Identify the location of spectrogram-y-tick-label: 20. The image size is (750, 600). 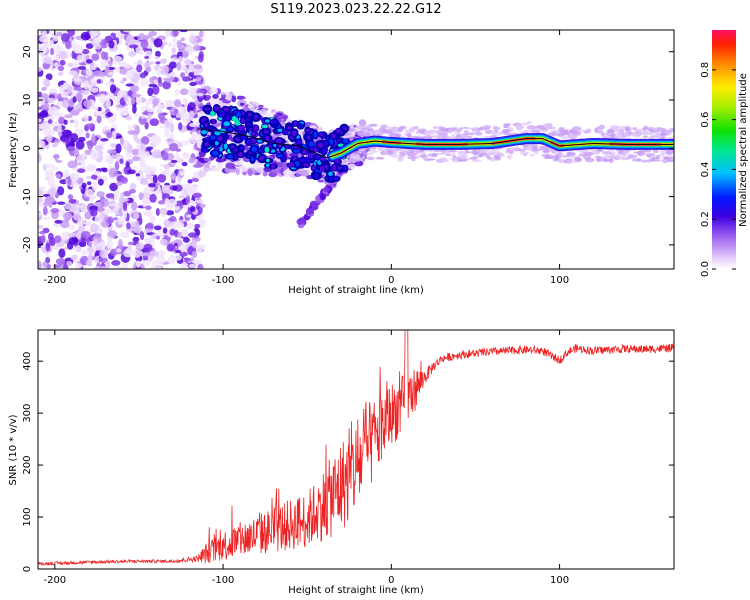
(27, 51).